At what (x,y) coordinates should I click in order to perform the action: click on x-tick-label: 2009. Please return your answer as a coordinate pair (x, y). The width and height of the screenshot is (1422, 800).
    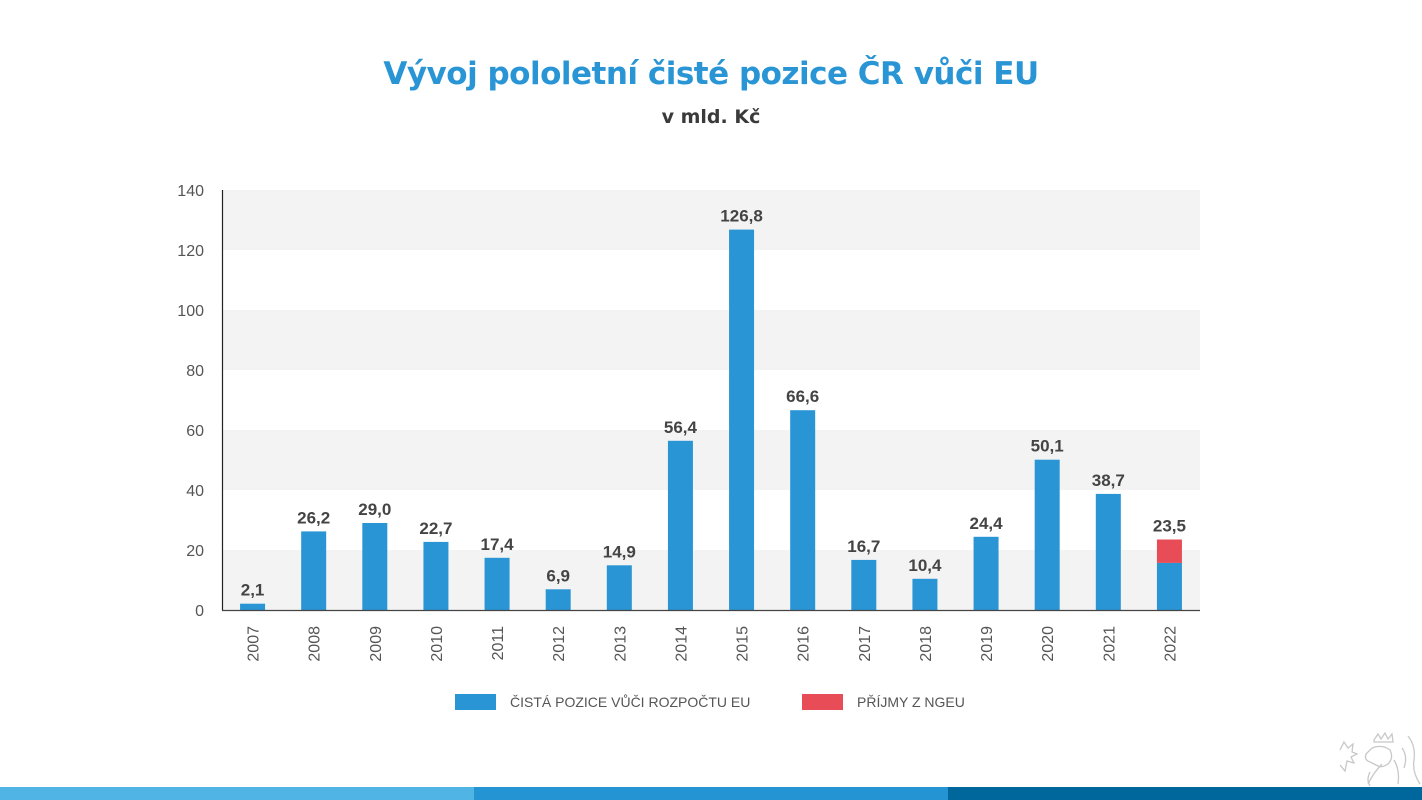
    Looking at the image, I should click on (376, 644).